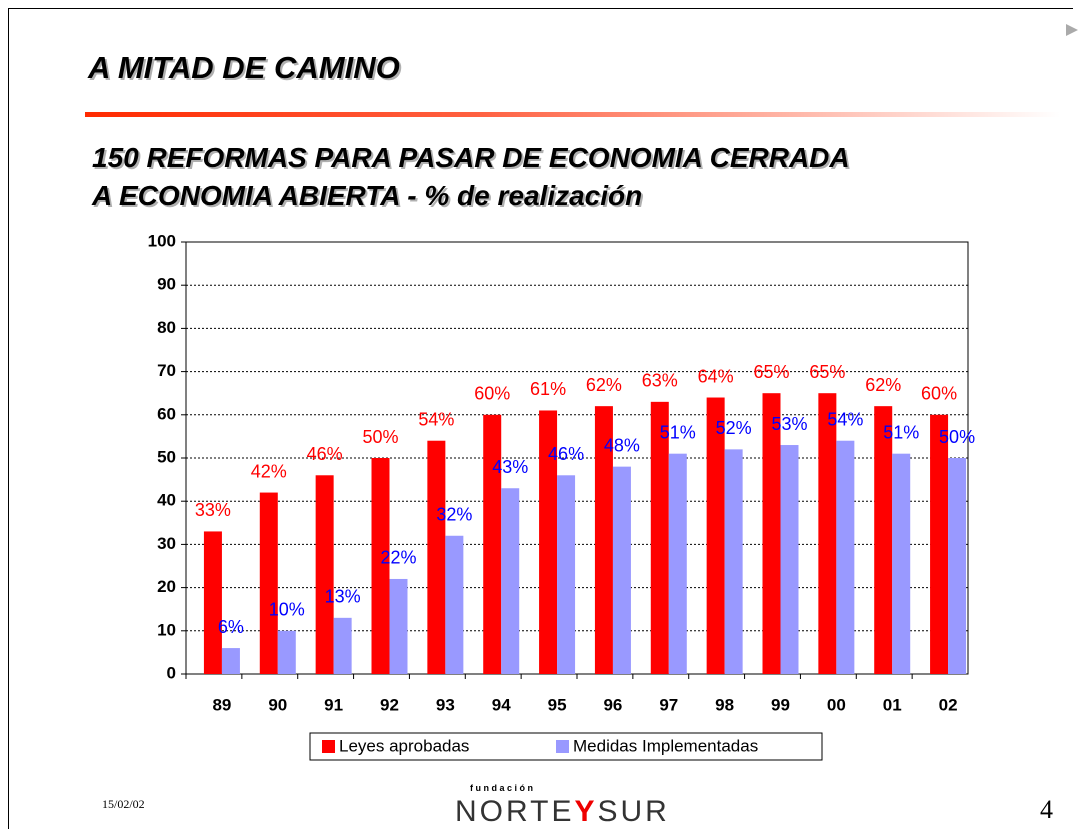  Describe the element at coordinates (780, 704) in the screenshot. I see `x-tick-label: 99` at that location.